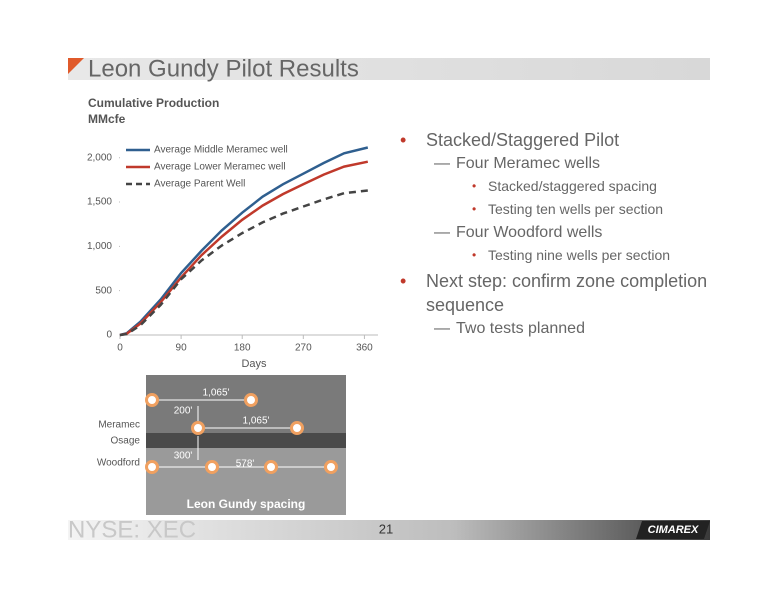 The width and height of the screenshot is (776, 600). Describe the element at coordinates (303, 348) in the screenshot. I see `x-tick-label: 270` at that location.